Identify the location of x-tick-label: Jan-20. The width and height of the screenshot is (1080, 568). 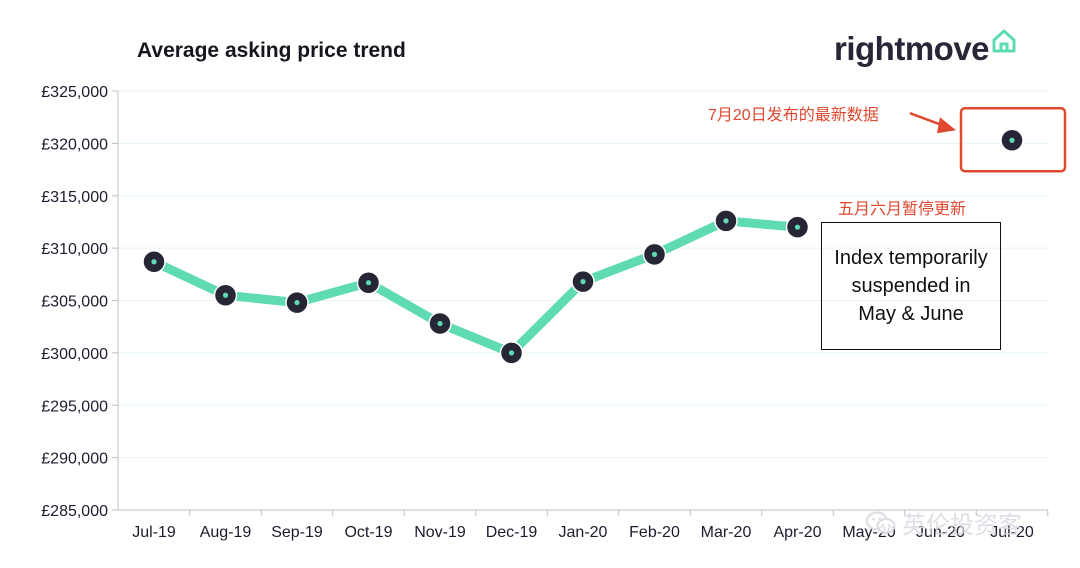
(583, 532).